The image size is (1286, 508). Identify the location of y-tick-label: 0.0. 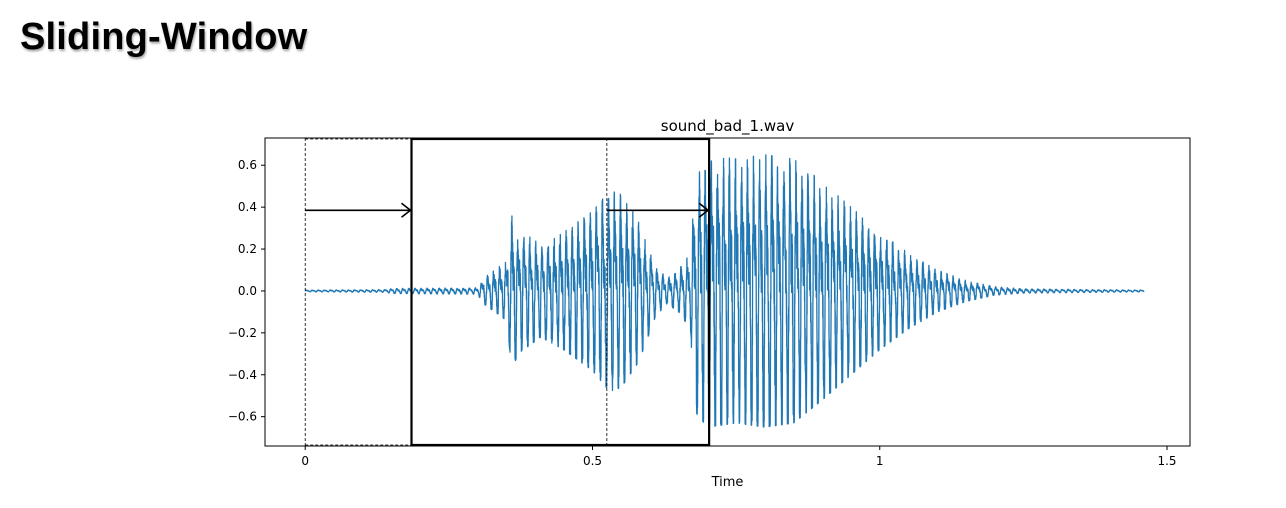
(247, 291).